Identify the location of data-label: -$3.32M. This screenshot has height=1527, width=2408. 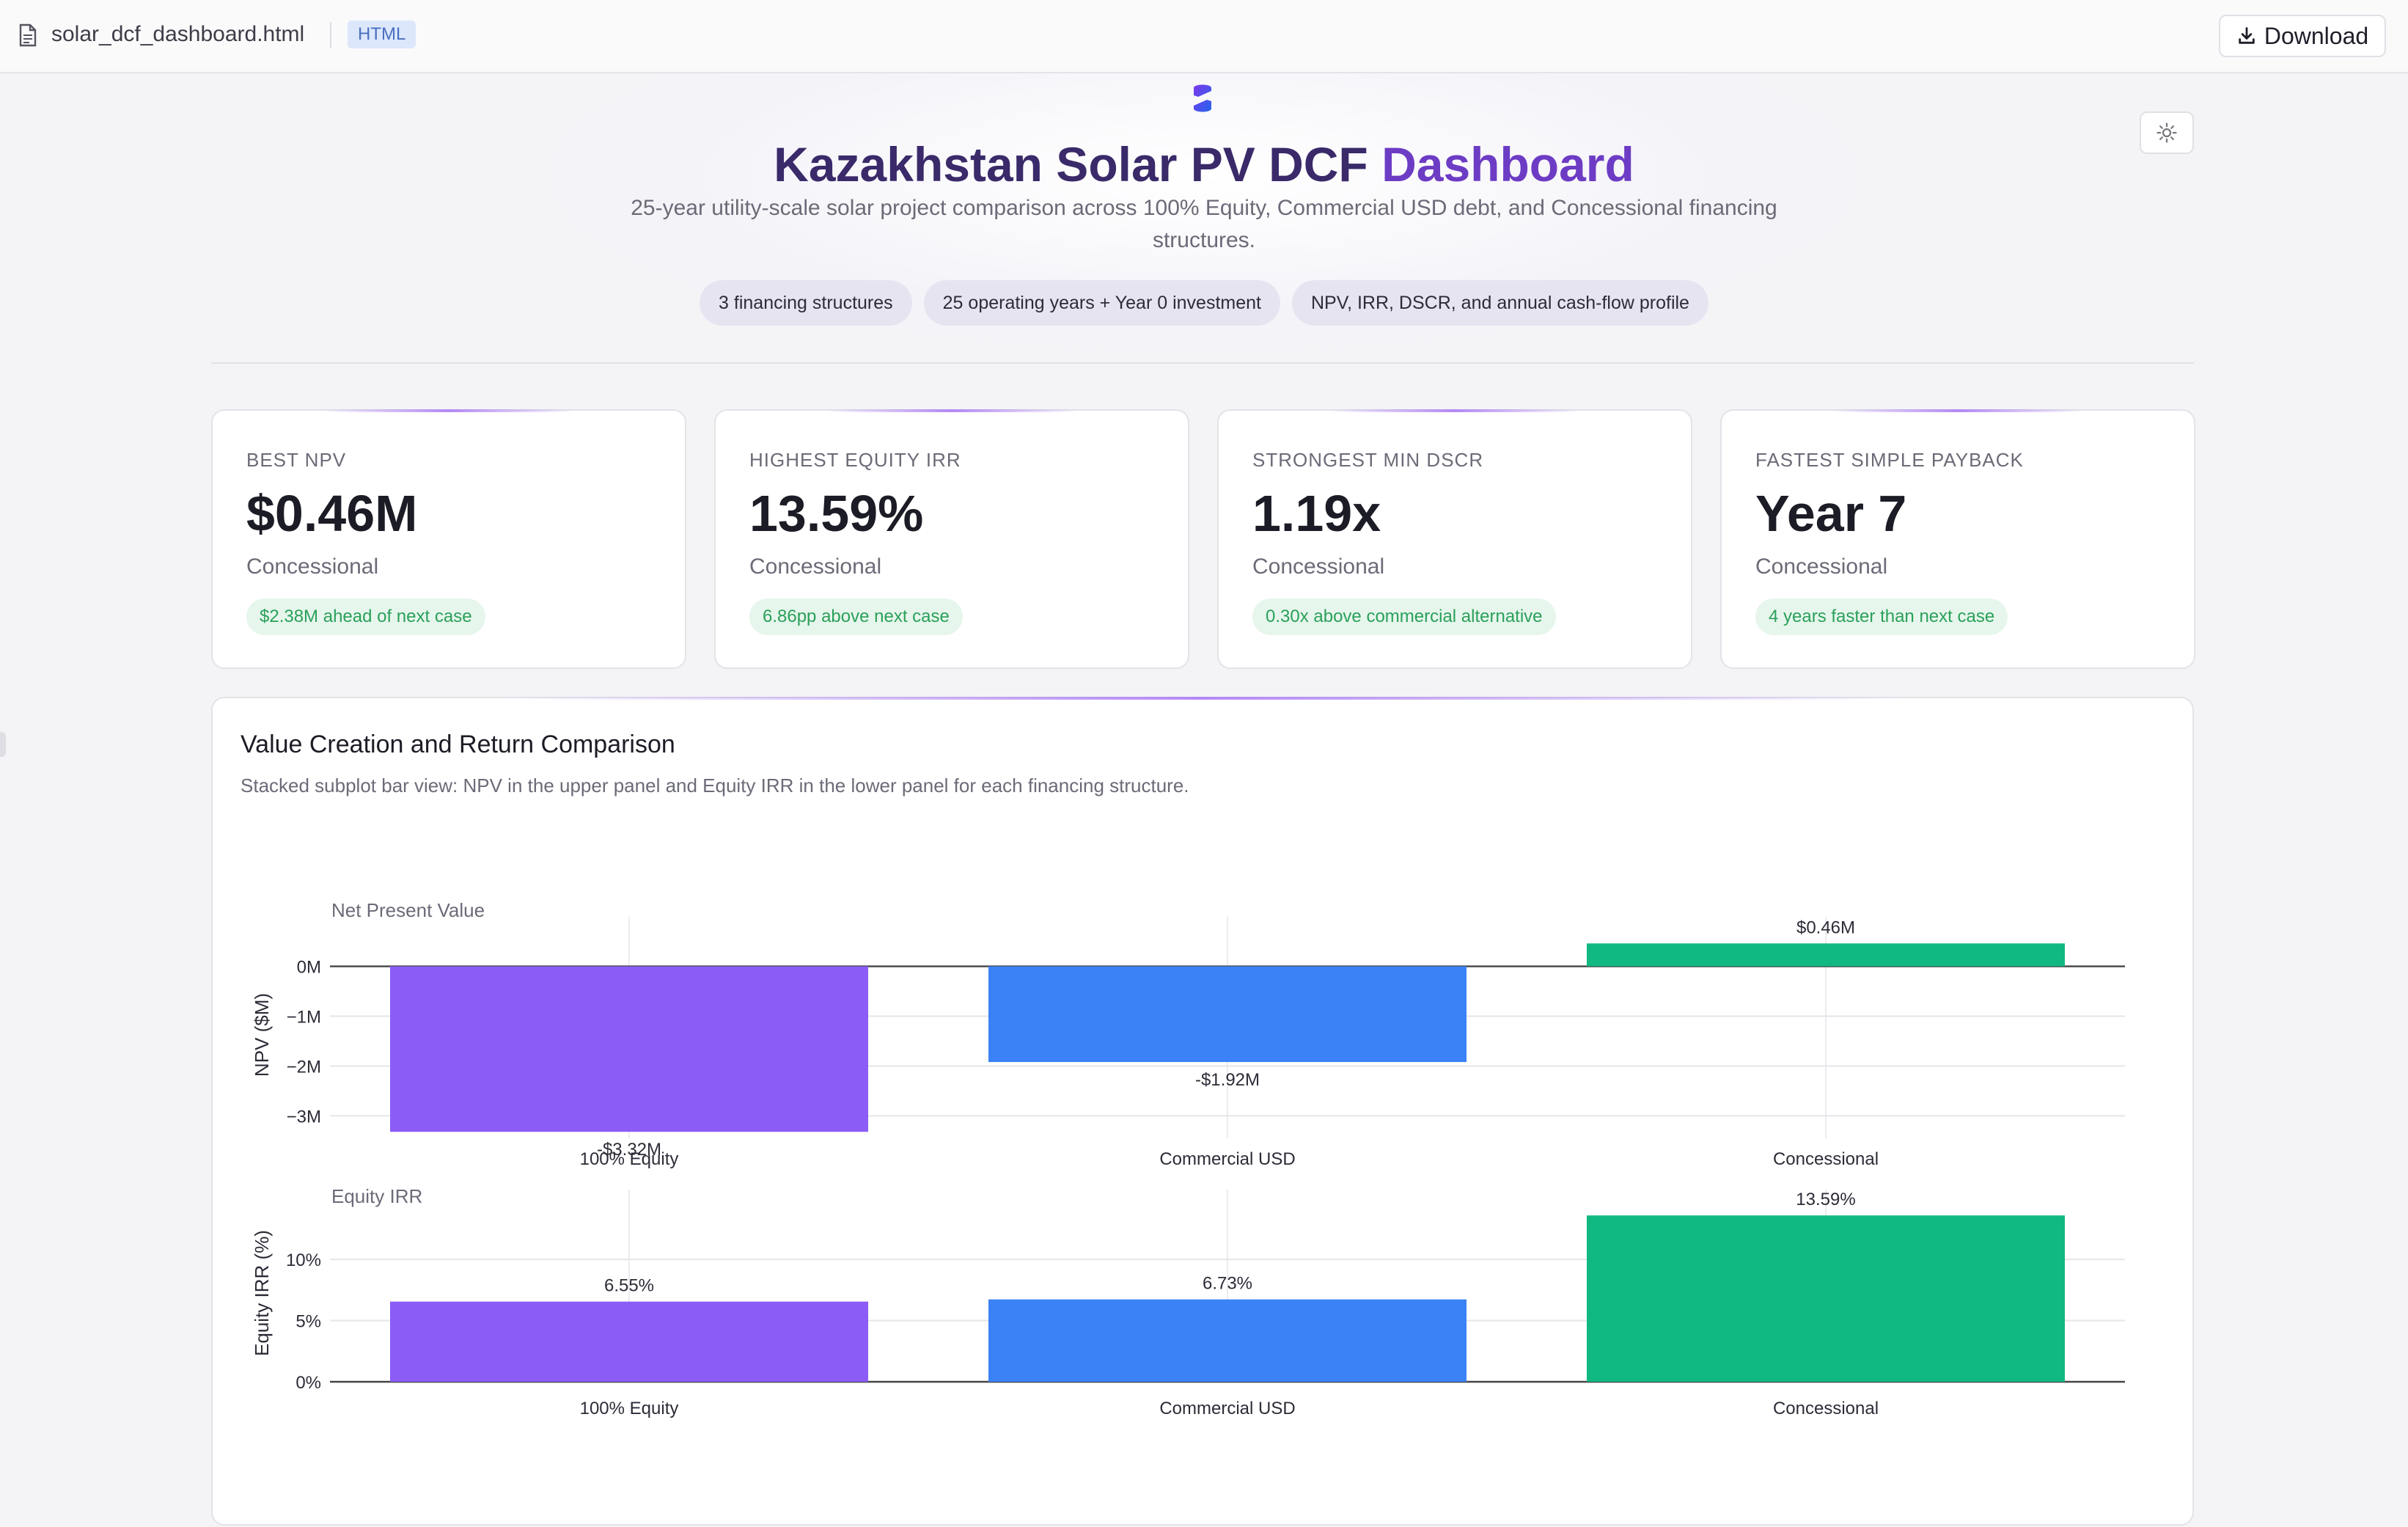
(629, 1150).